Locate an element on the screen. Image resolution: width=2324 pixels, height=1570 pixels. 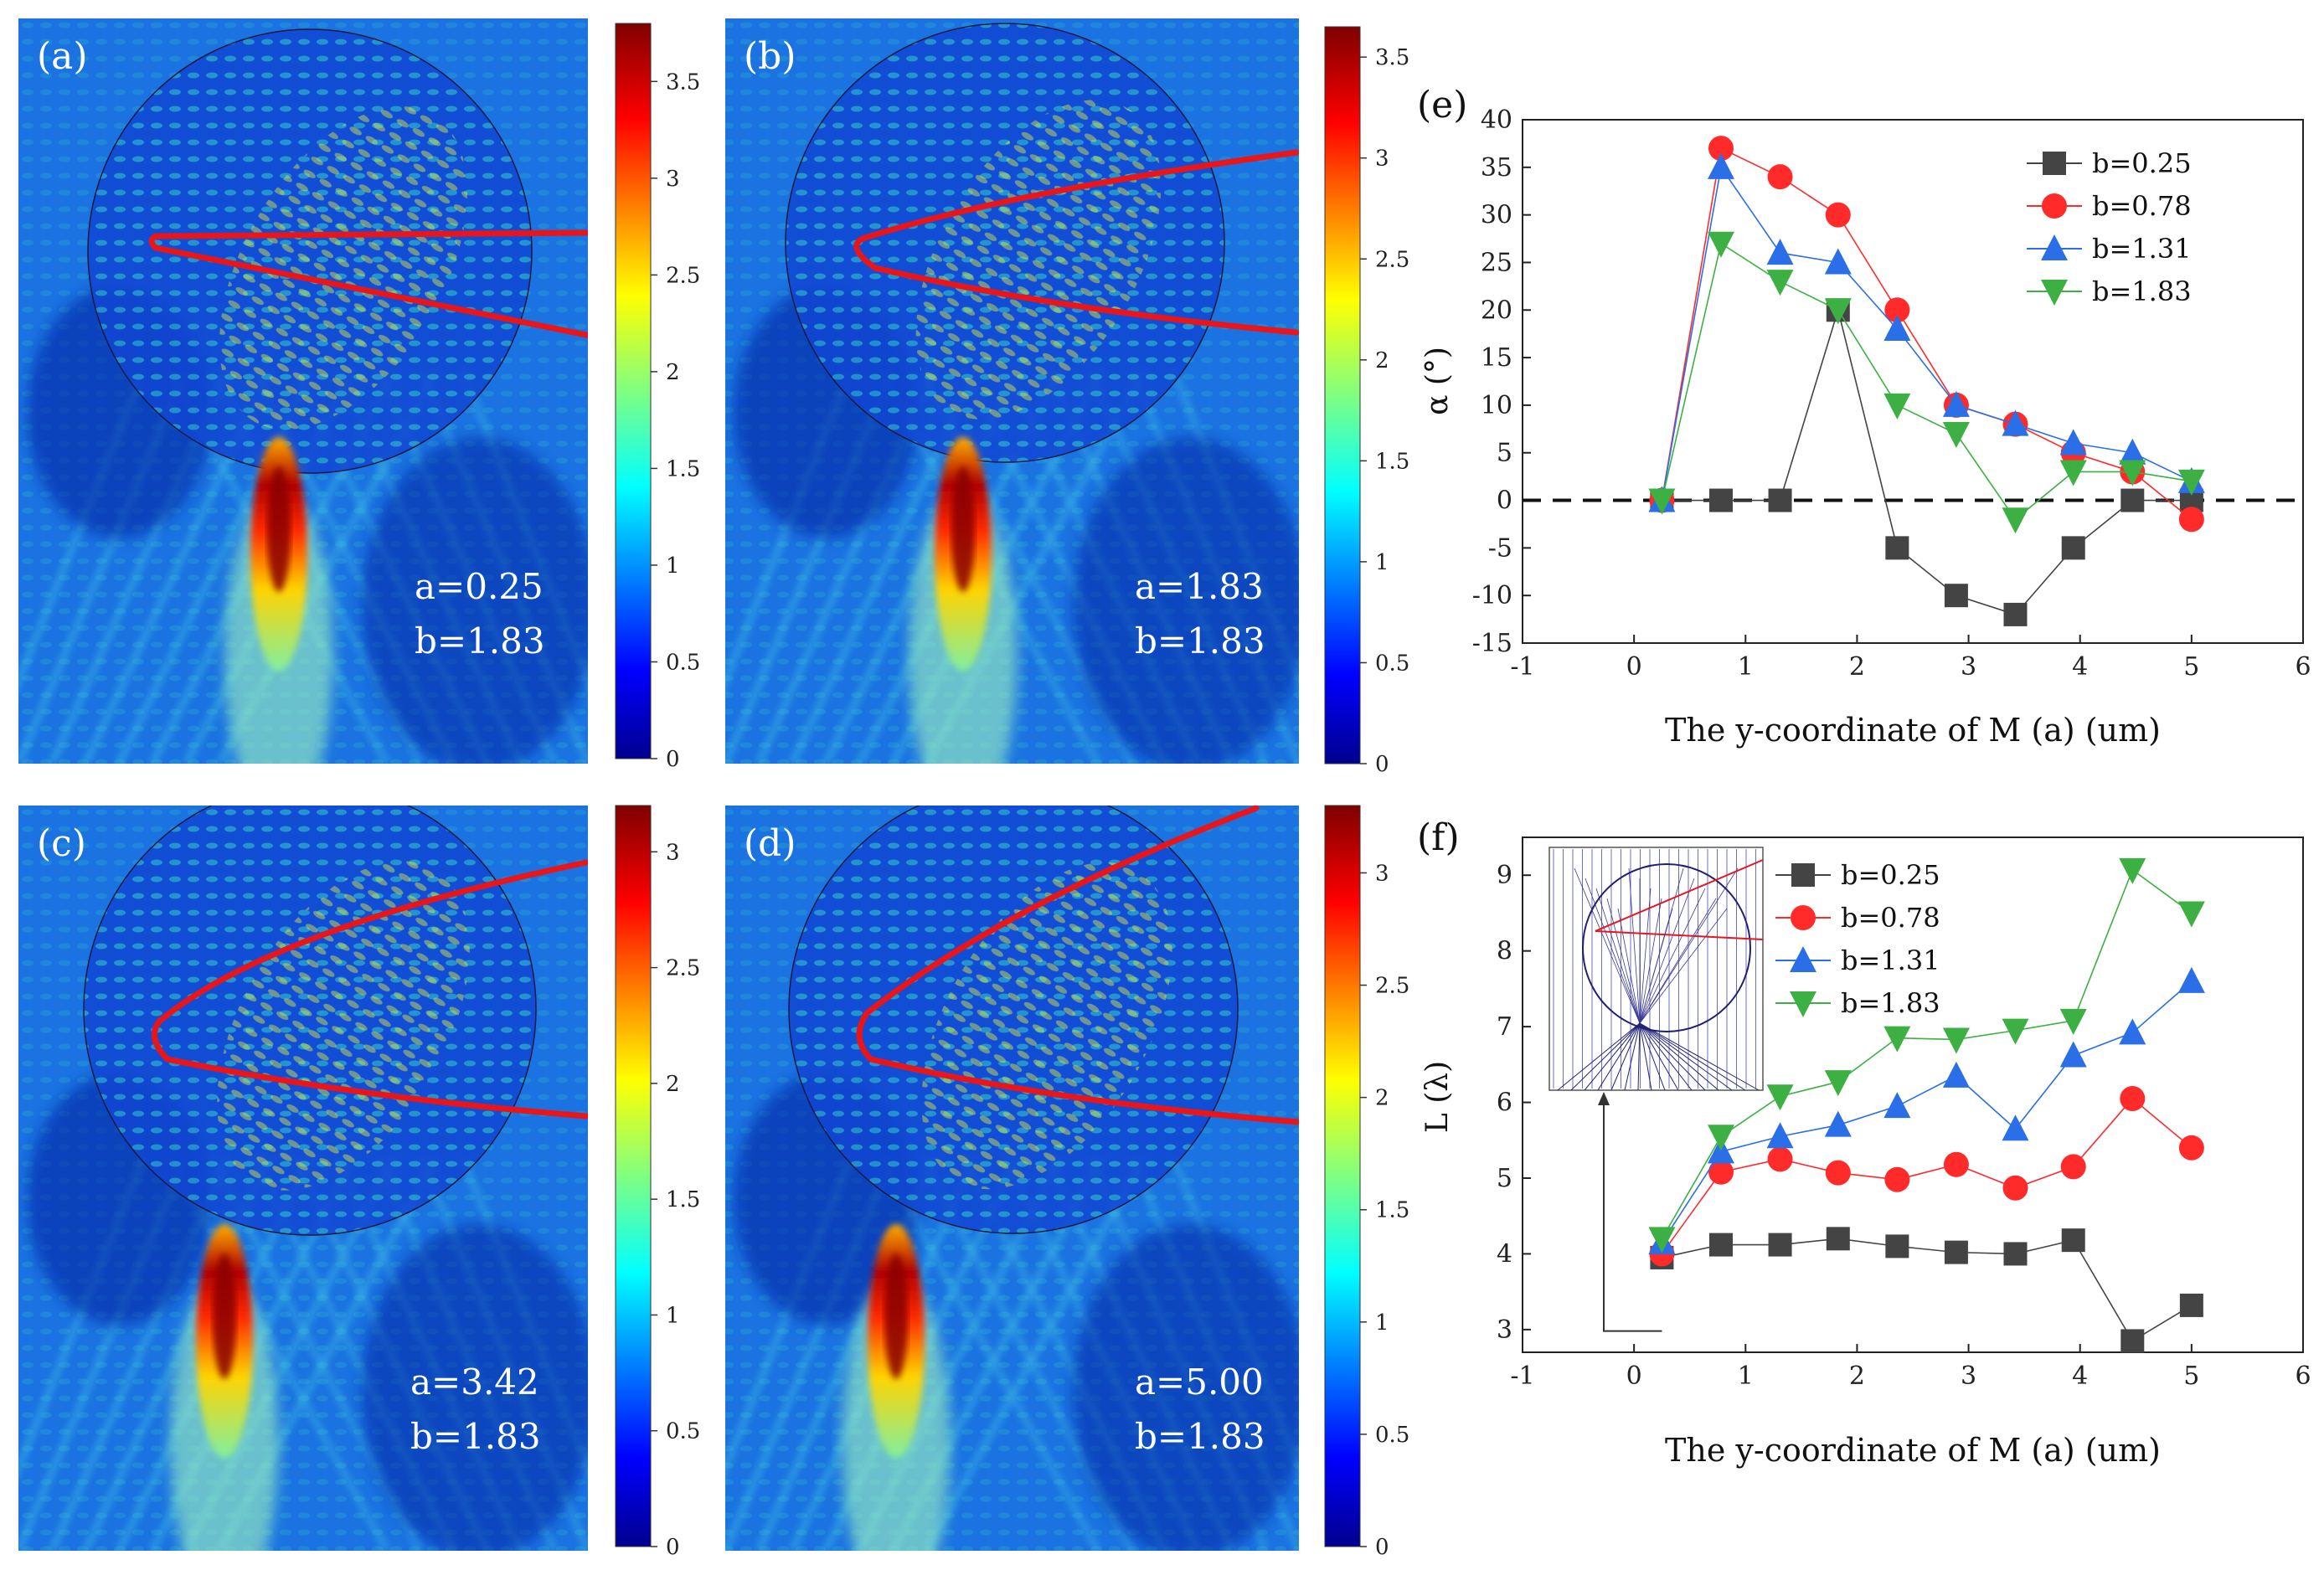
y-tick-label: 25 is located at coordinates (1496, 263).